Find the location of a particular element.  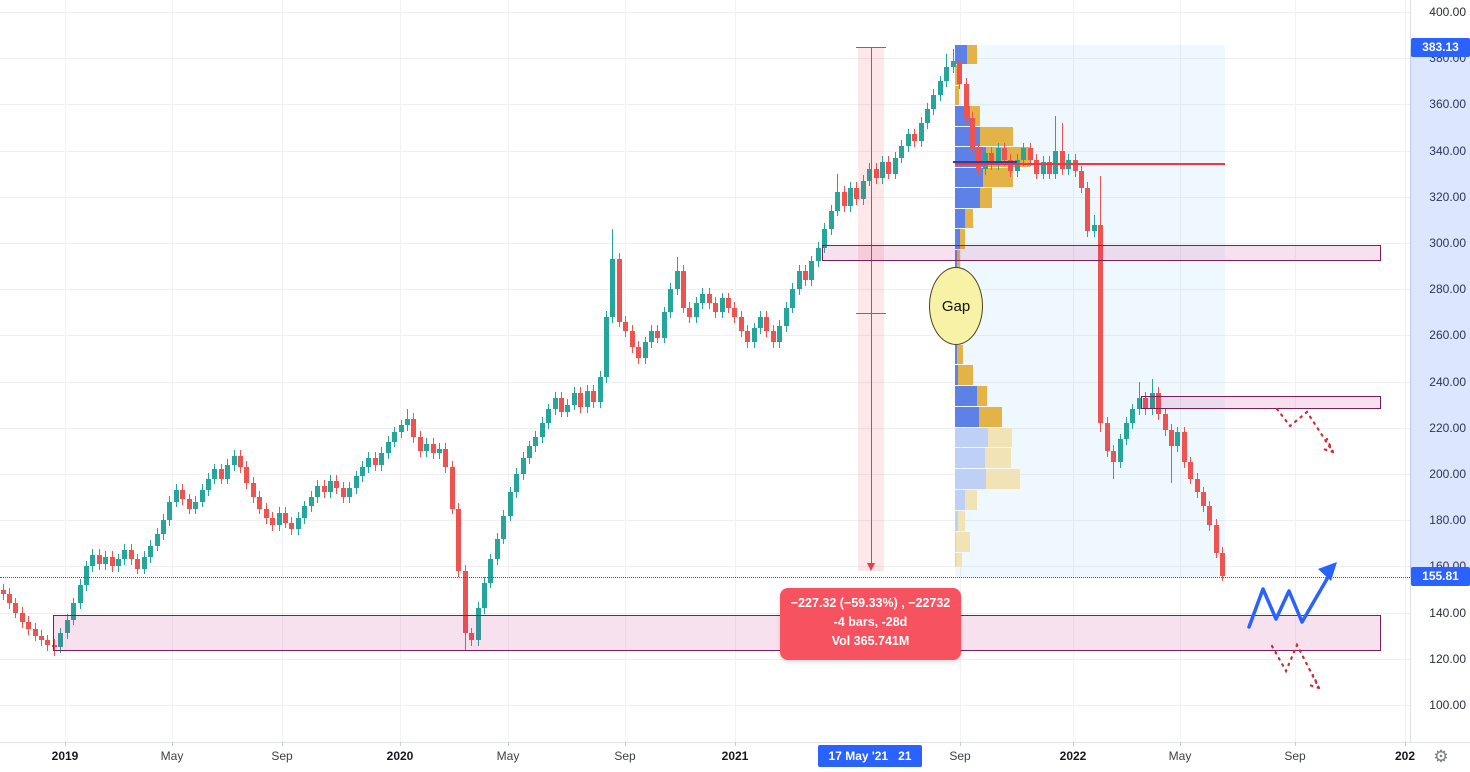

measure-price-change: −227.32 (−59.33%) , −22732 is located at coordinates (870, 603).